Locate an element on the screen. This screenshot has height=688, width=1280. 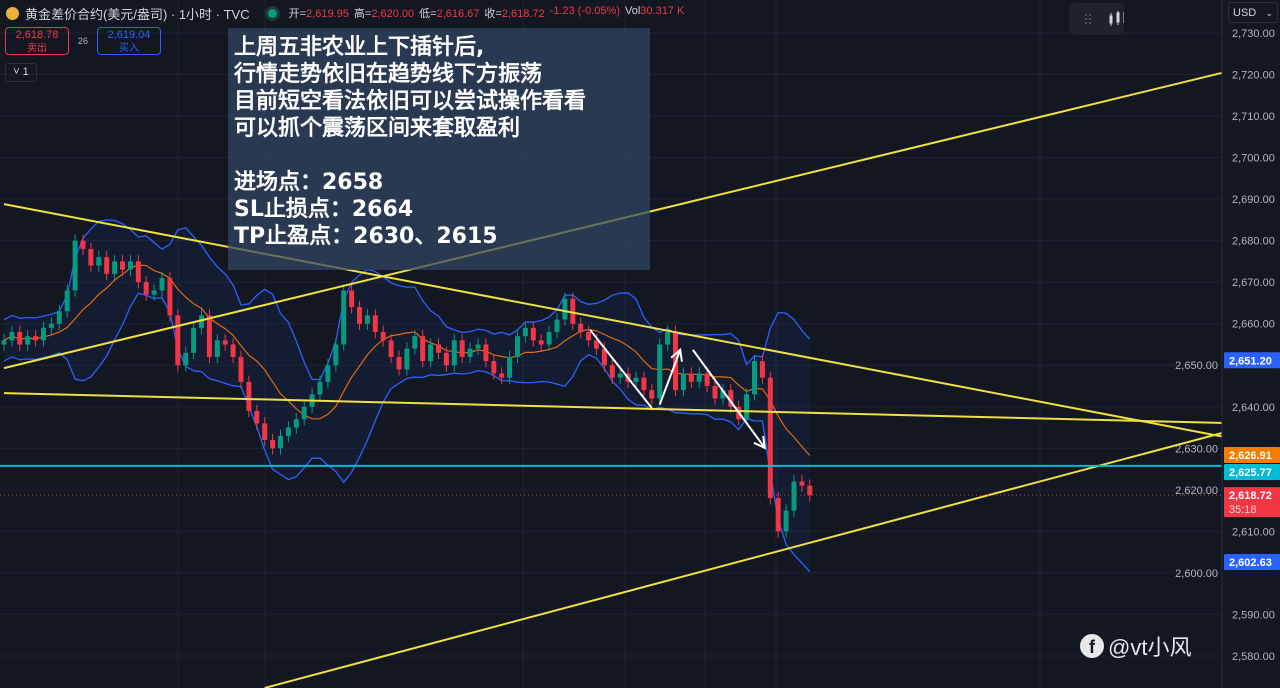
buy-label: 买入 is located at coordinates (129, 48).